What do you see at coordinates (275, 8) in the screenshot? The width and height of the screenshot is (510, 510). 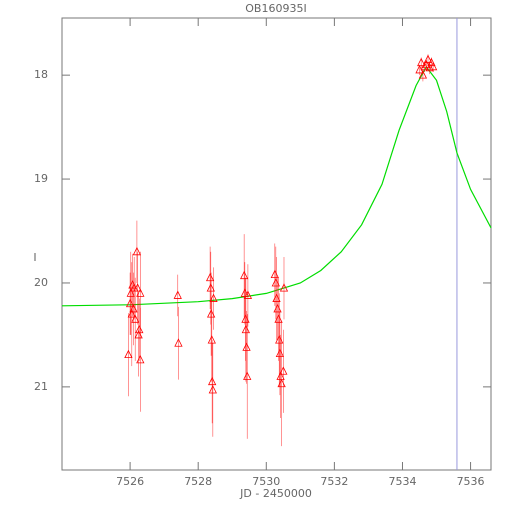 I see `chart-title: OB160935I` at bounding box center [275, 8].